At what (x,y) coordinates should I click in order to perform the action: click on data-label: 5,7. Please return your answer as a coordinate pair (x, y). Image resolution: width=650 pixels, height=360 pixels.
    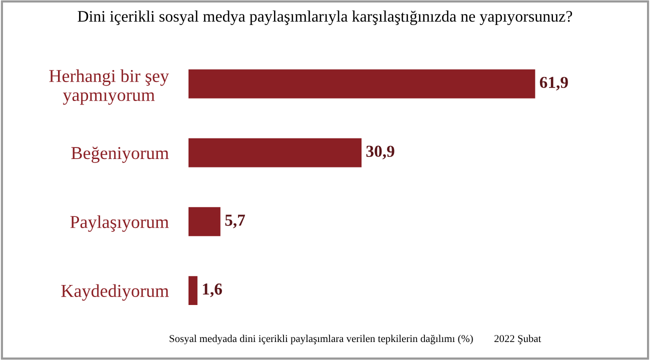
    Looking at the image, I should click on (235, 221).